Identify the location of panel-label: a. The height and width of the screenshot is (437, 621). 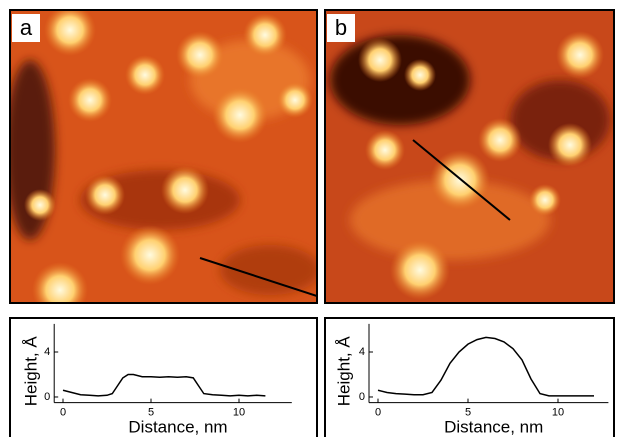
(26, 27).